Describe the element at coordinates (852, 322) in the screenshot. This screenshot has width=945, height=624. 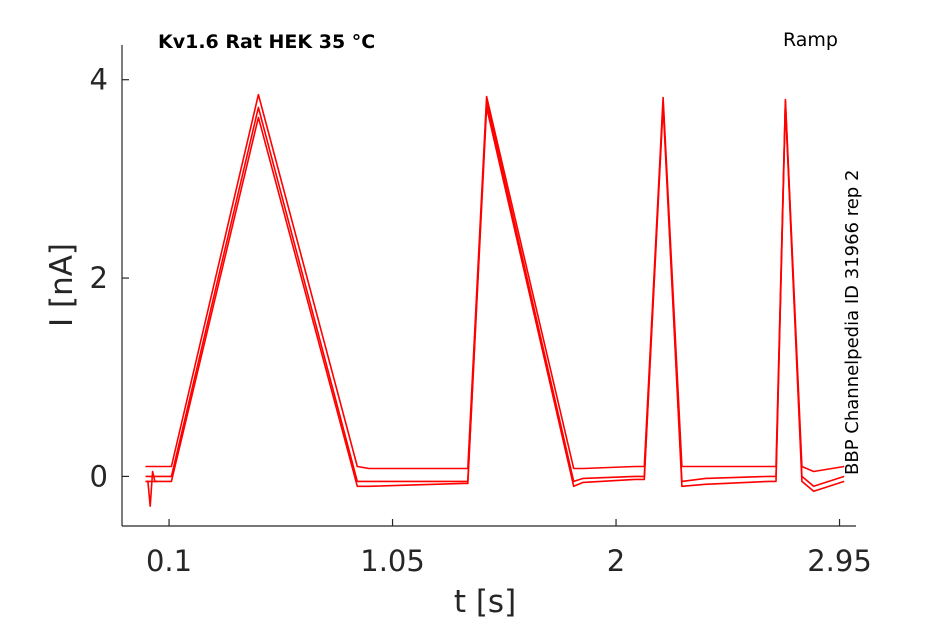
I see `channelpedia-id-label: BBP Channelpedia ID 31966 rep 2` at that location.